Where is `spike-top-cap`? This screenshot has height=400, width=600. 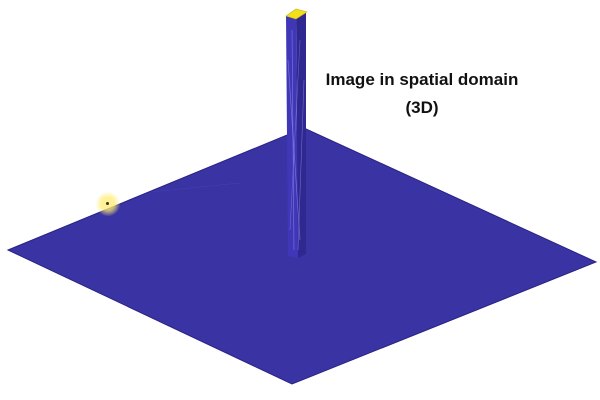 spike-top-cap is located at coordinates (296, 14).